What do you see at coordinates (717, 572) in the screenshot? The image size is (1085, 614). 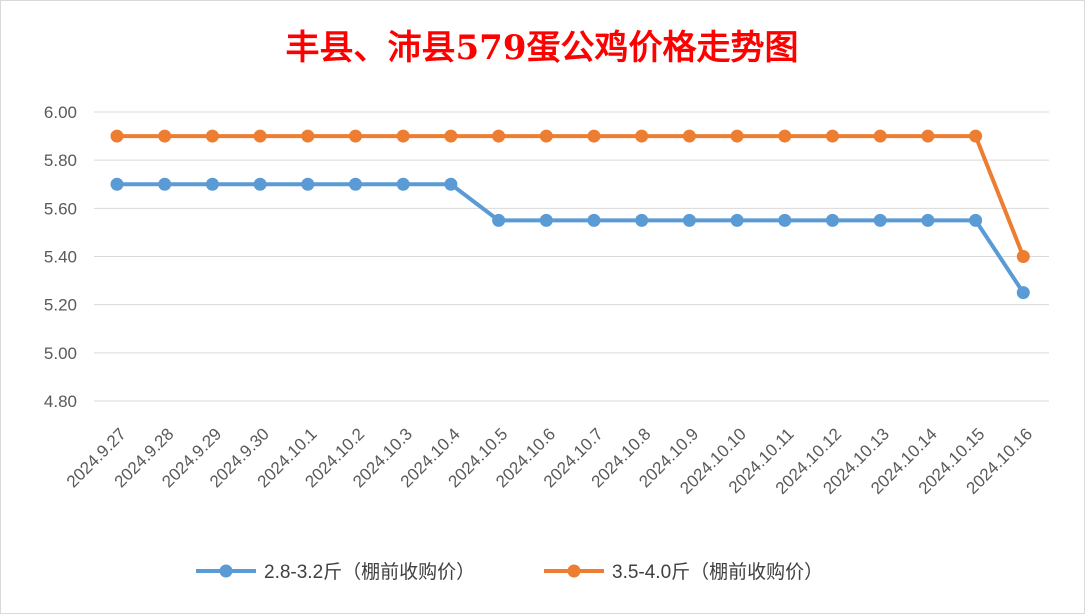 I see `legend-label: 3.5-4.0斤（棚前收购价）` at bounding box center [717, 572].